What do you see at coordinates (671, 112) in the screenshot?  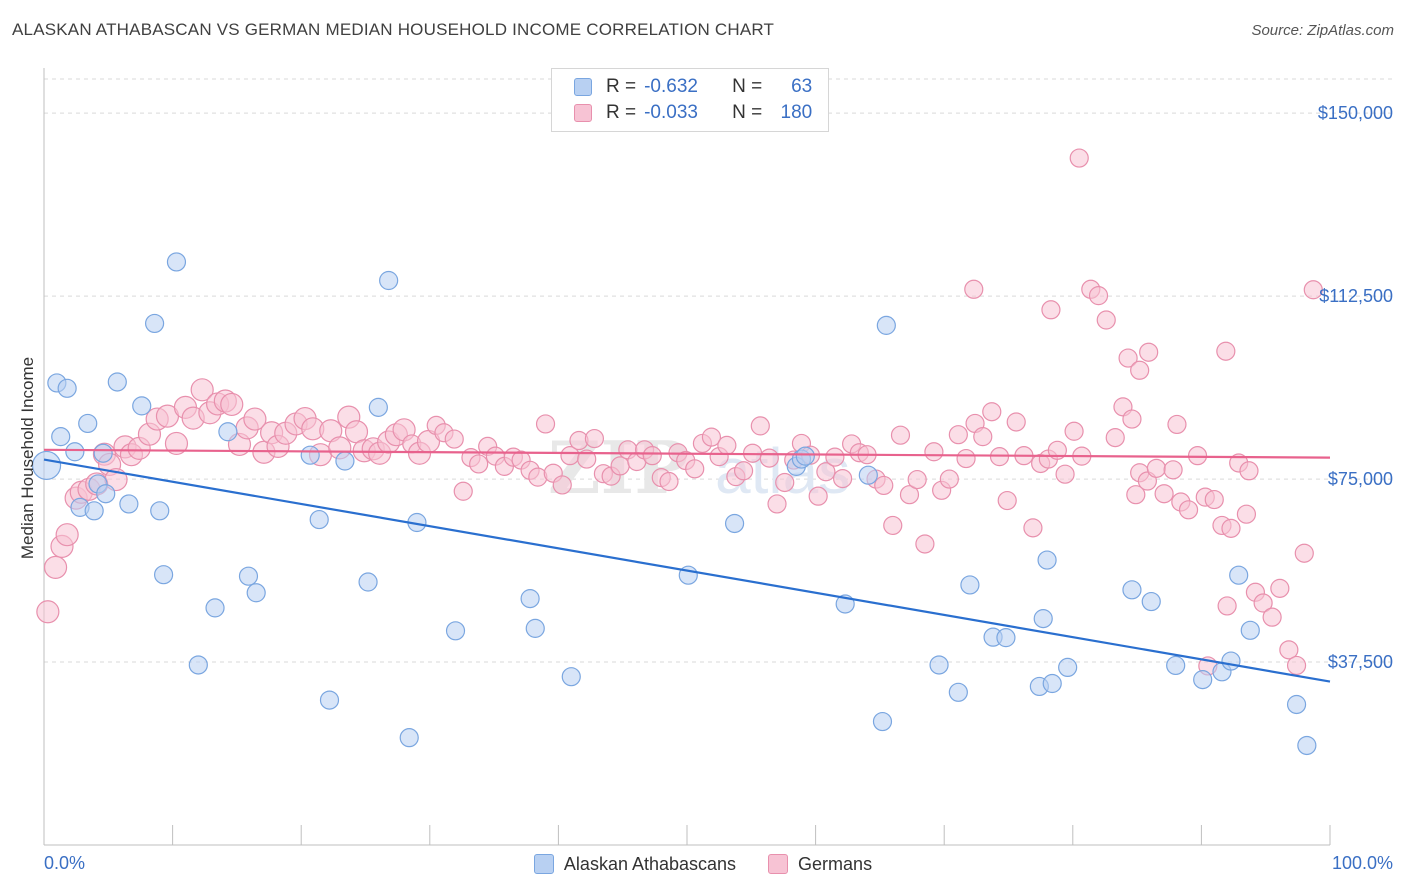 I see `legend-r-value: -0.033` at bounding box center [671, 112].